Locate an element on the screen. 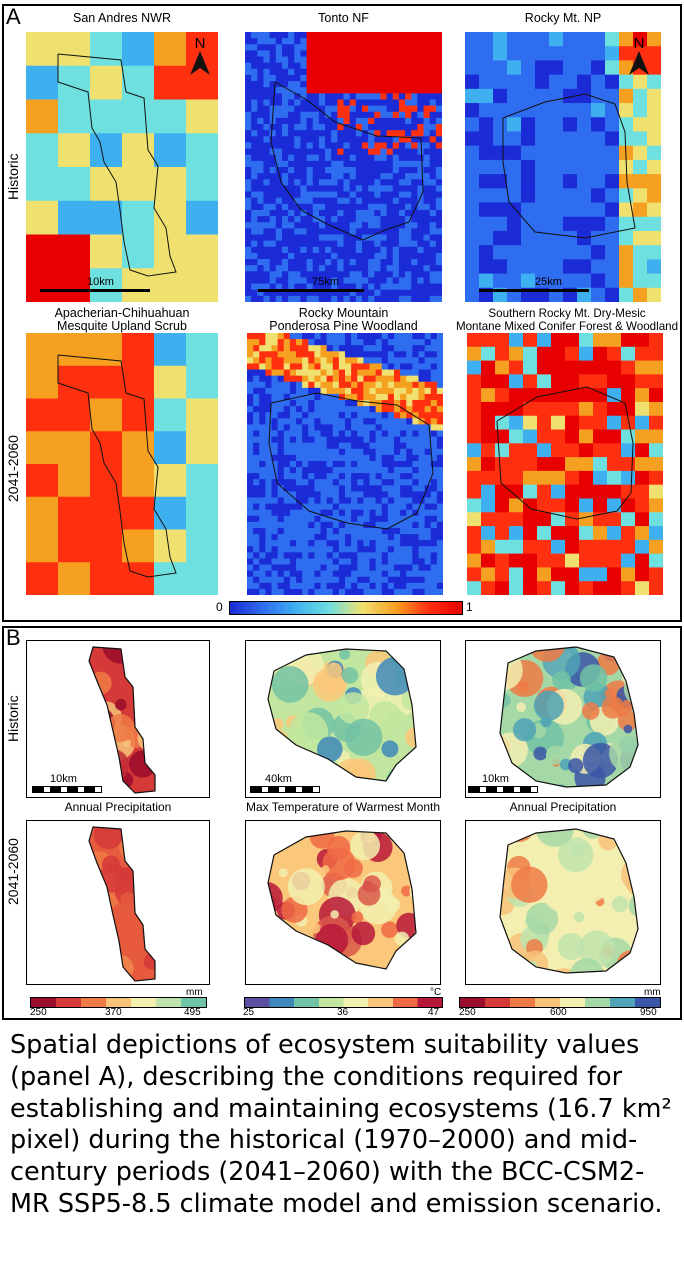  panel-b-letter: B is located at coordinates (13, 637).